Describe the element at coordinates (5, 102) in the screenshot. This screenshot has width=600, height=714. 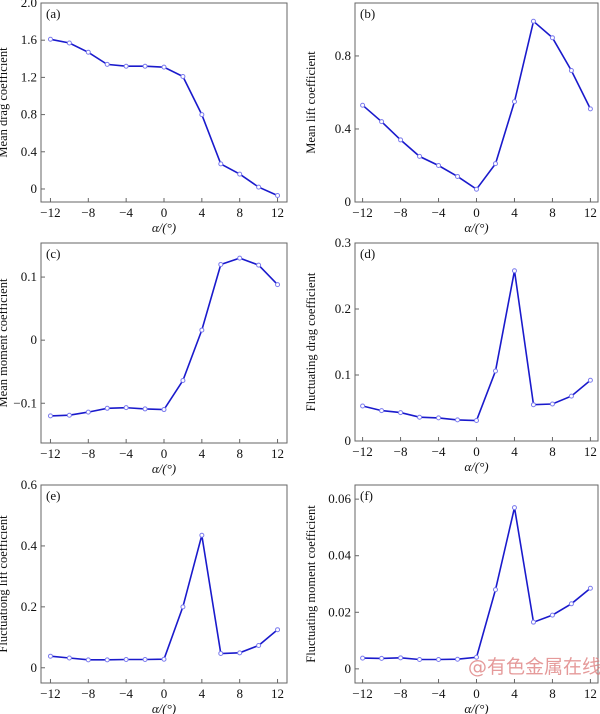
I see `y-axis-label: Mean drag coefficient` at that location.